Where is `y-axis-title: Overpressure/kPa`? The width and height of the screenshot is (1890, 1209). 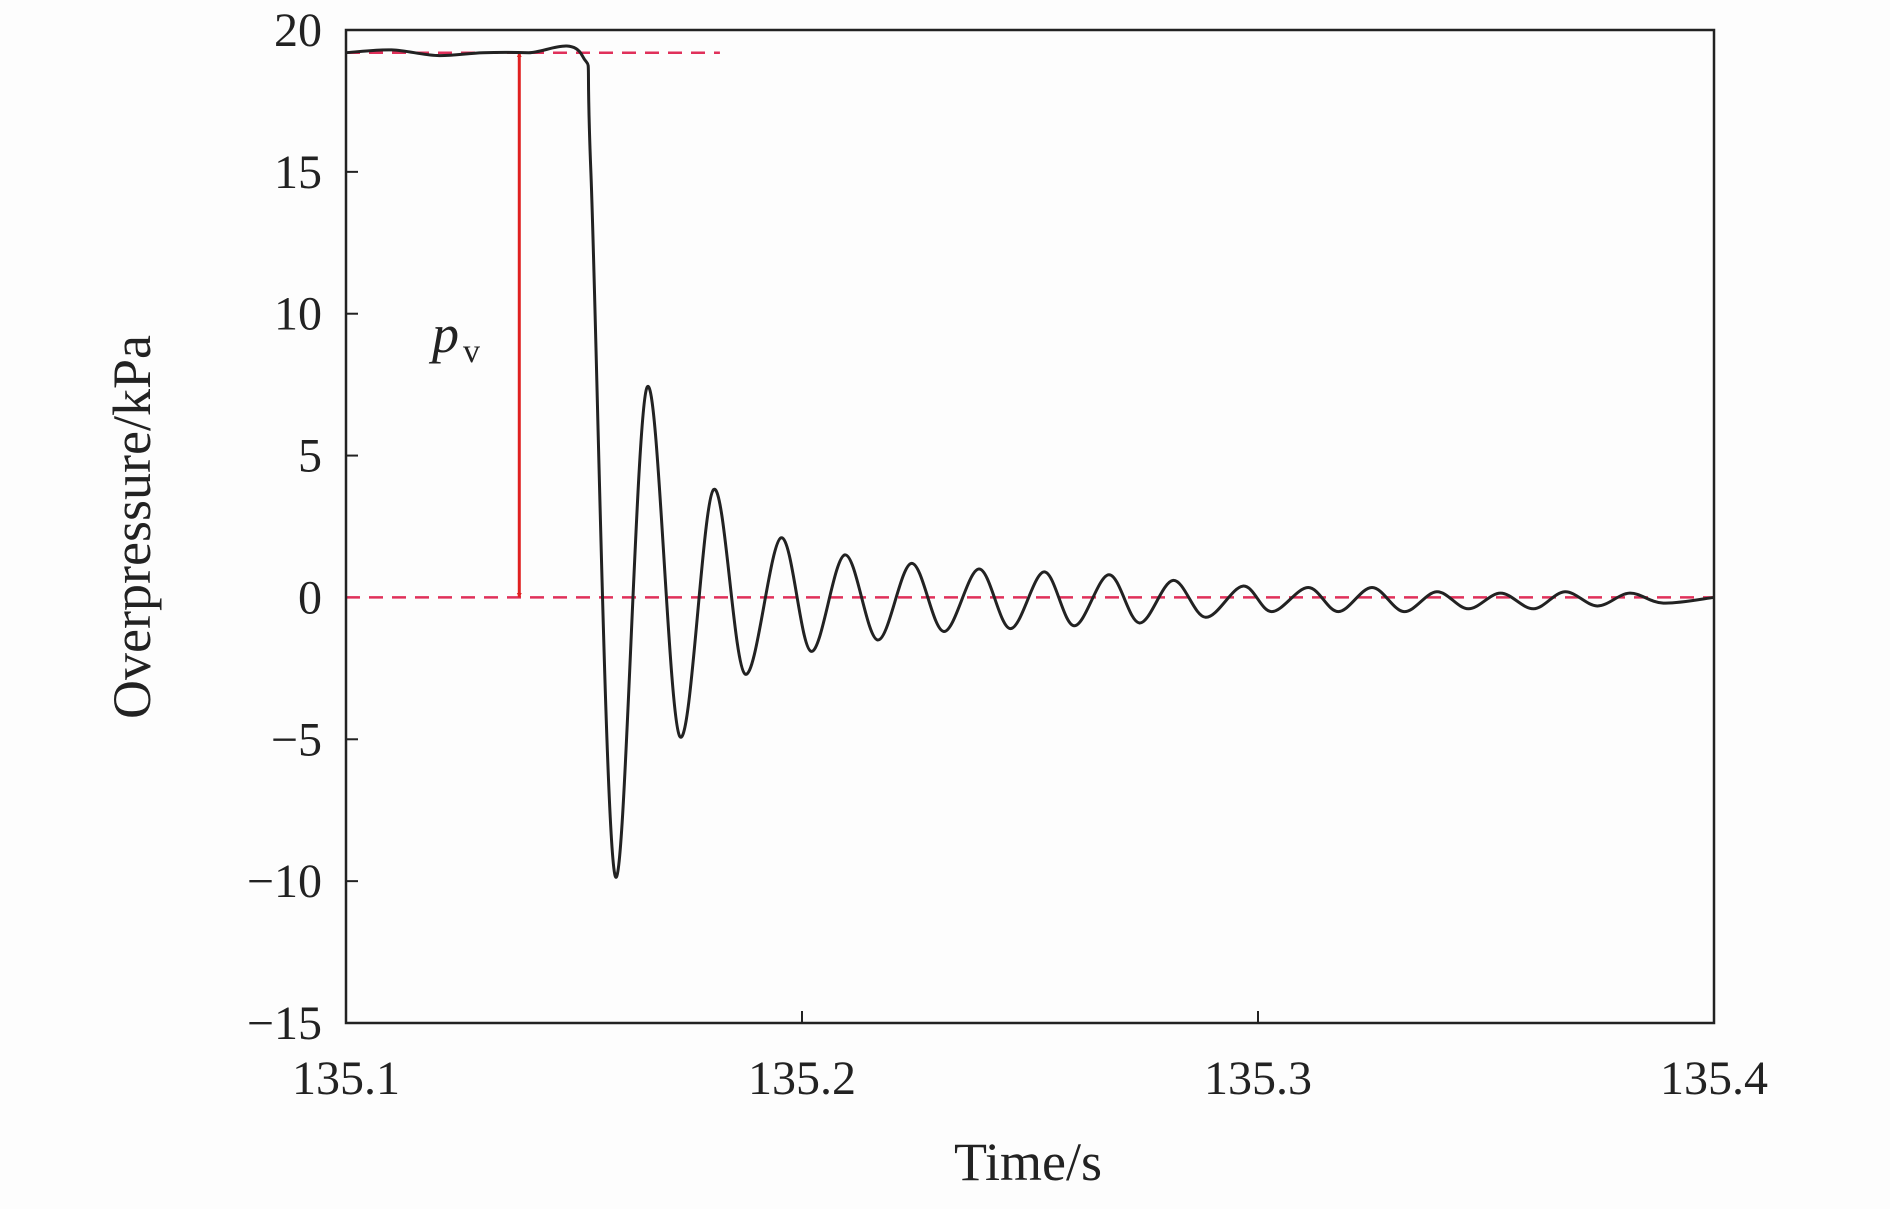
y-axis-title: Overpressure/kPa is located at coordinates (132, 527).